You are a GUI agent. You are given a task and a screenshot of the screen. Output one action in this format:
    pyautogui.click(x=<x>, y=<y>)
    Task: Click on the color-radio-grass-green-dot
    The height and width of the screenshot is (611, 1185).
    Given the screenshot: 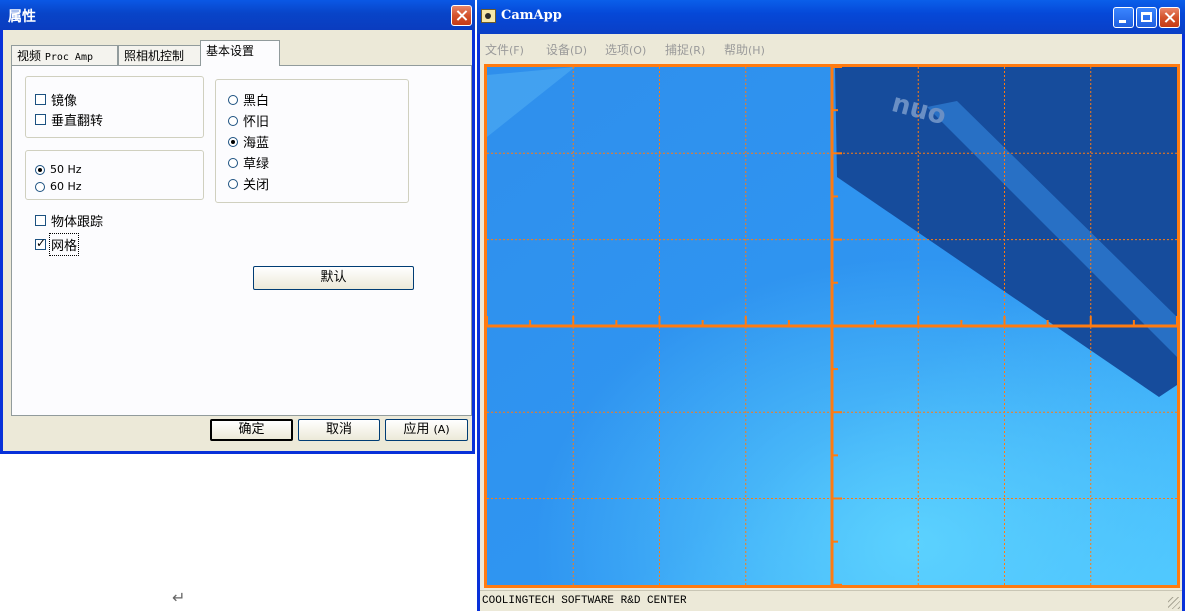 What is the action you would take?
    pyautogui.click(x=233, y=162)
    